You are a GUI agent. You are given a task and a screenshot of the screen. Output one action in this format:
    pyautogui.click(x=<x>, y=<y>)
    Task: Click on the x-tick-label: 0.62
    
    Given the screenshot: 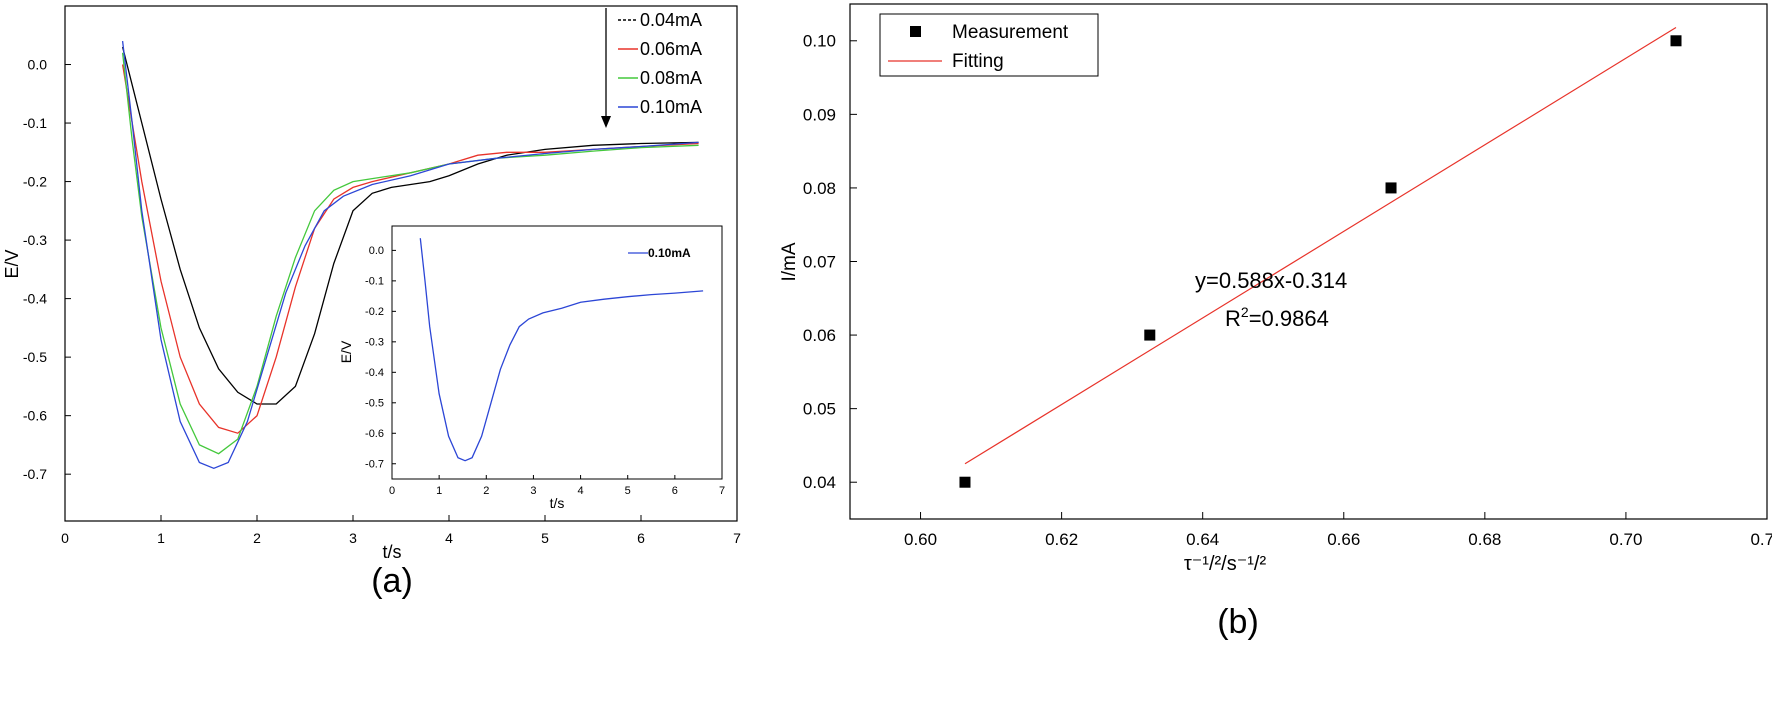 What is the action you would take?
    pyautogui.click(x=1061, y=539)
    